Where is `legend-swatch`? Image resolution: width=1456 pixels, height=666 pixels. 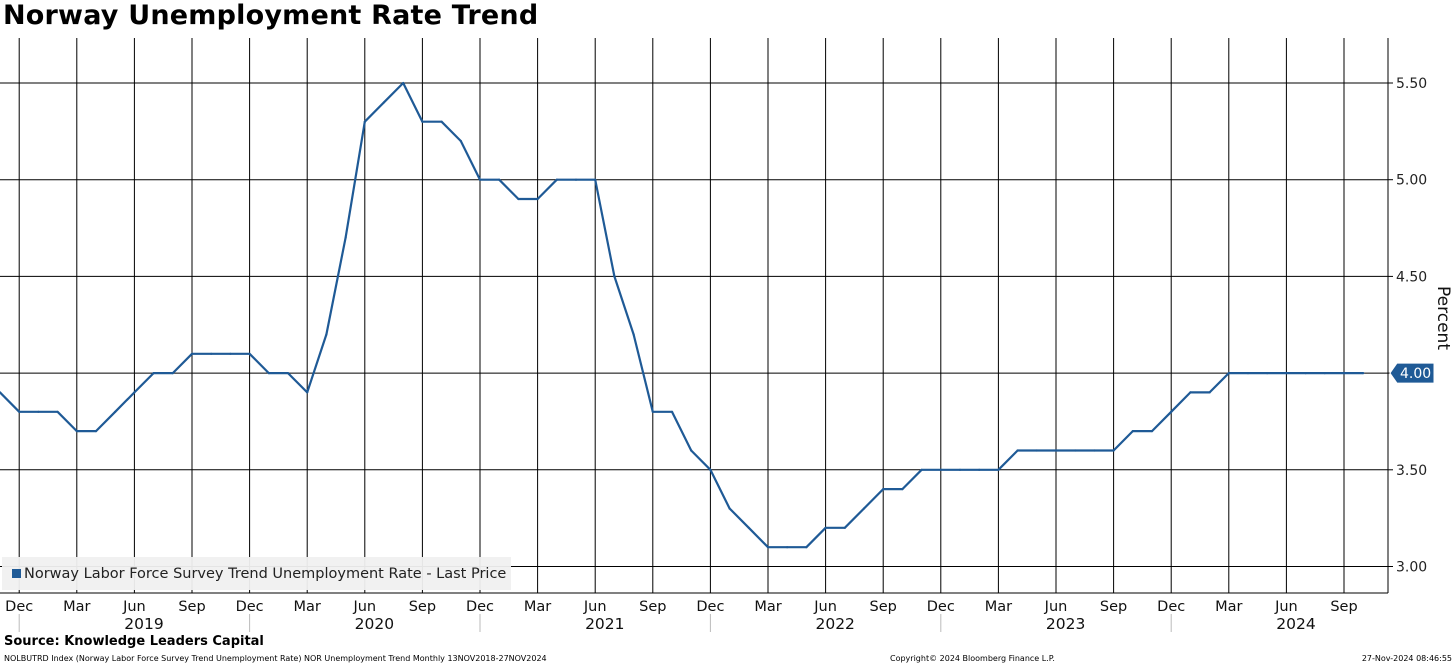
legend-swatch is located at coordinates (16, 573).